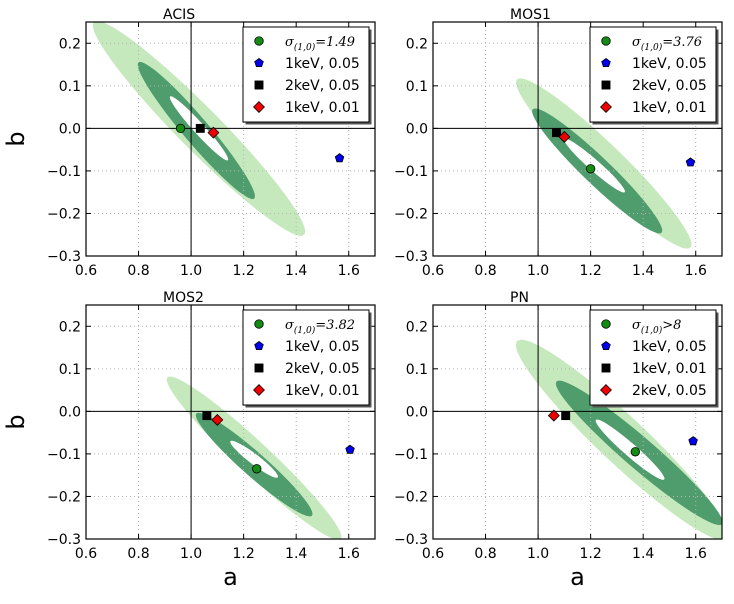 This screenshot has height=604, width=734. Describe the element at coordinates (183, 298) in the screenshot. I see `panel-title: MOS2` at that location.